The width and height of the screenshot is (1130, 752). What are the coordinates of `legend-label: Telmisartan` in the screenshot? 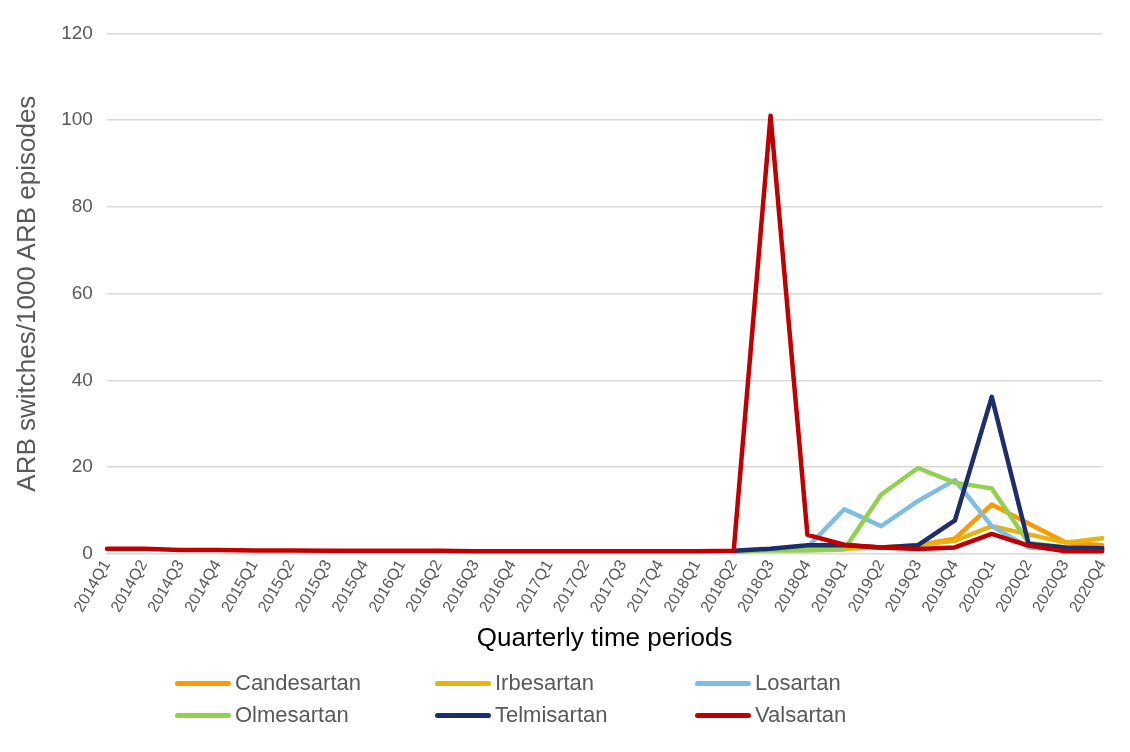 It's located at (551, 715).